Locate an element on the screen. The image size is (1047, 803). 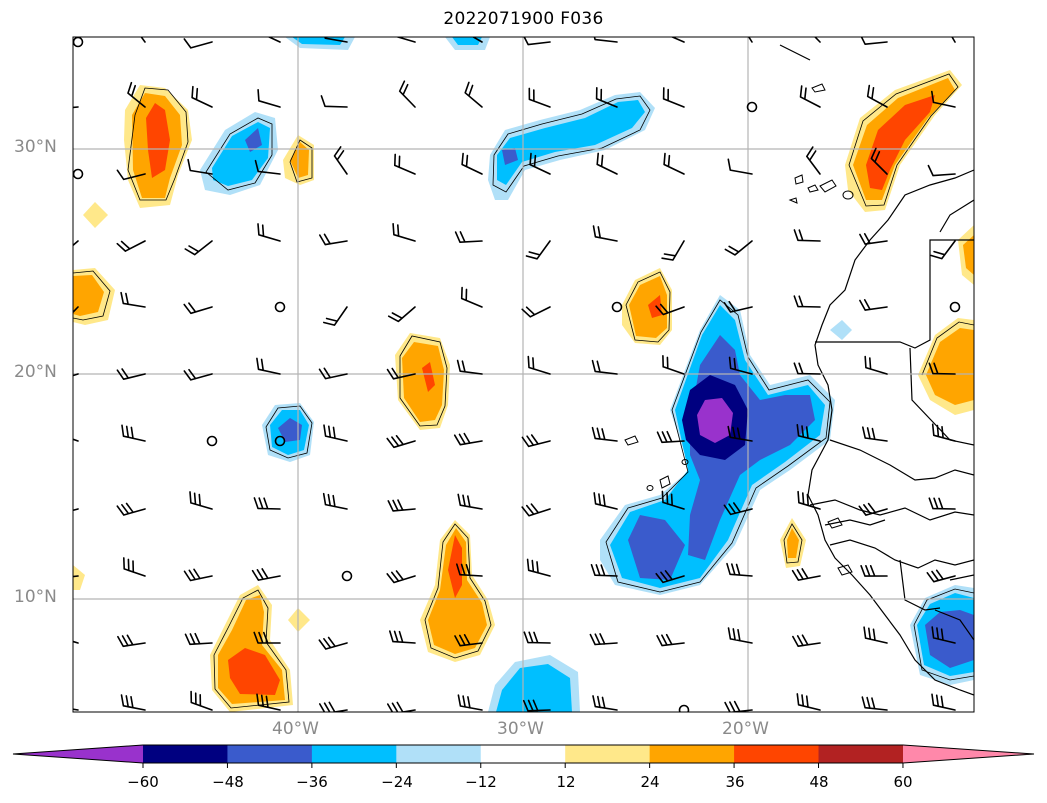
colorbar-min-extend is located at coordinates (78, 754).